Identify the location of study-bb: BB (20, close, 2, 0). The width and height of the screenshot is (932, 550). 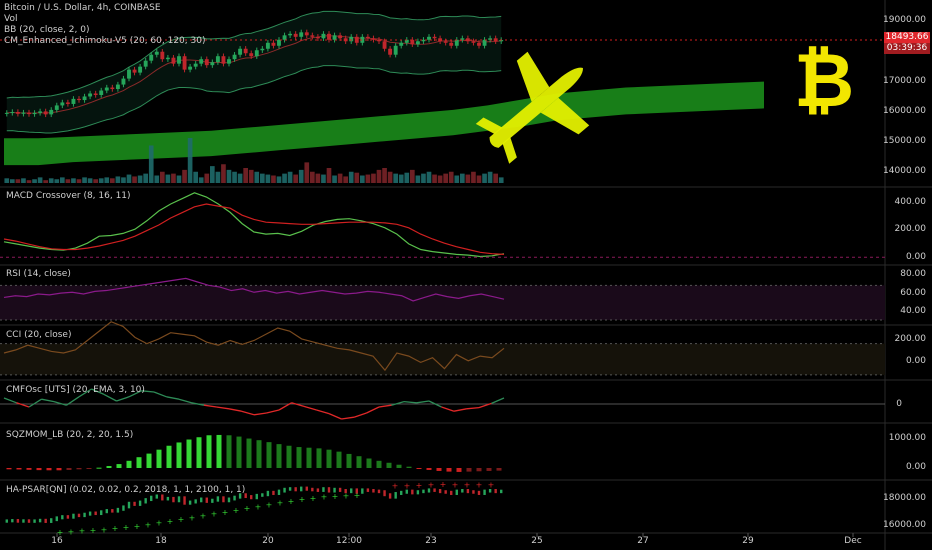
(47, 30).